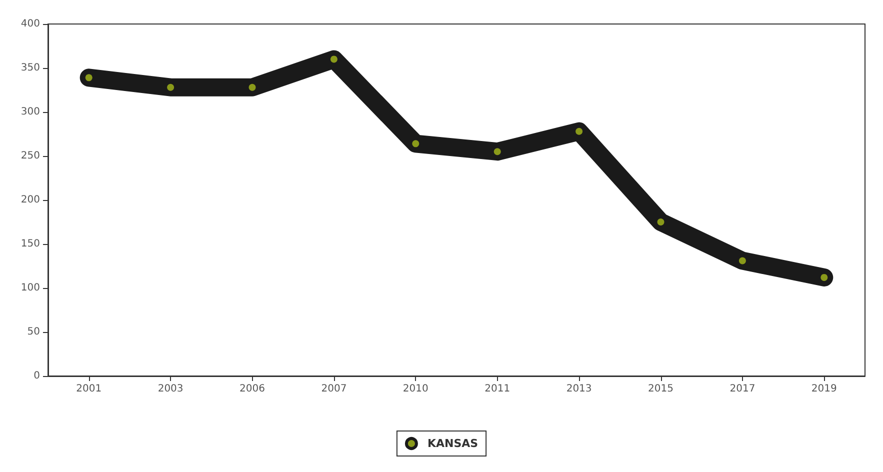  Describe the element at coordinates (334, 389) in the screenshot. I see `x-tick-label: 2007` at that location.